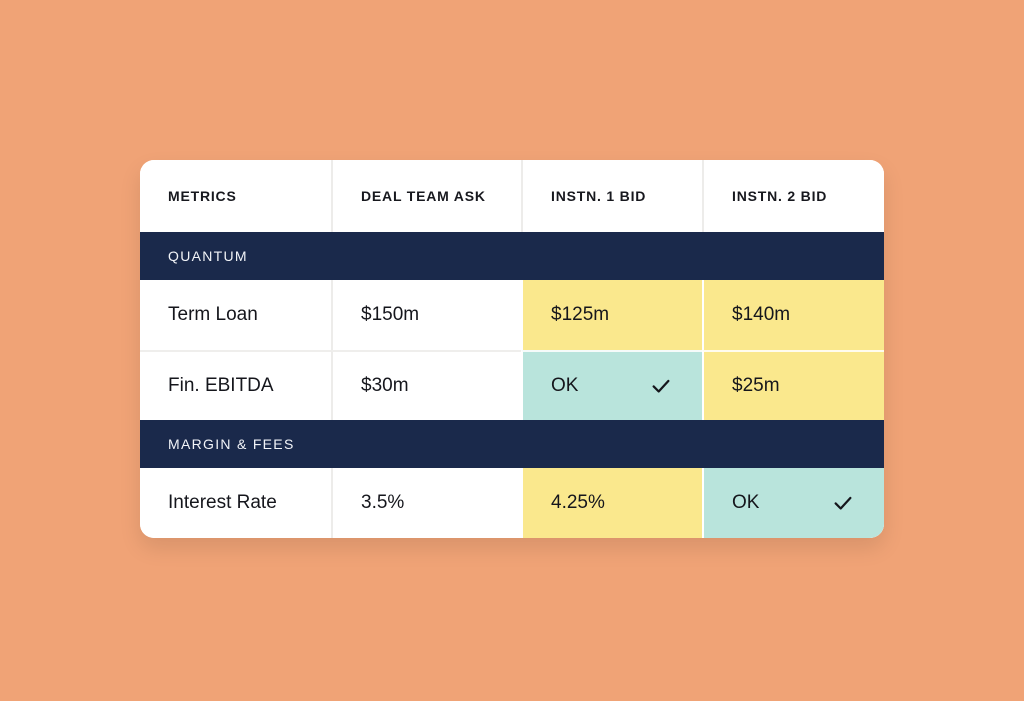 This screenshot has height=701, width=1024. I want to click on ask-cell: $150m, so click(426, 315).